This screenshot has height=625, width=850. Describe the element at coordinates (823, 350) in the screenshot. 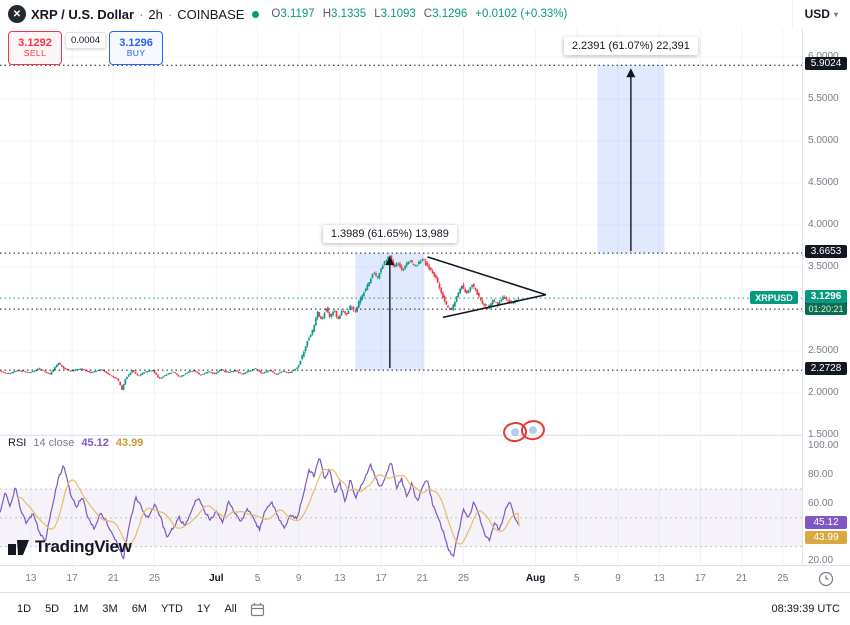

I see `price-axis-label: 2.5000` at that location.